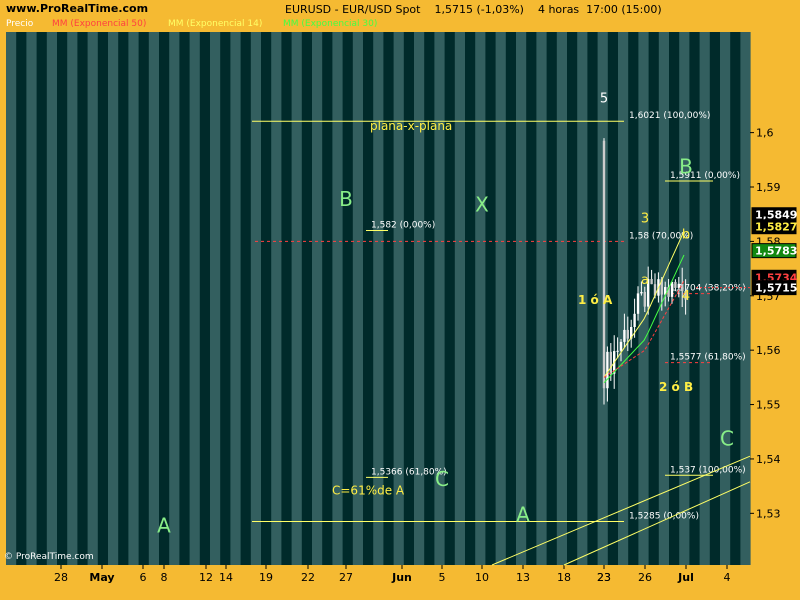 The width and height of the screenshot is (800, 600). Describe the element at coordinates (99, 24) in the screenshot. I see `legend-item-ema50: MM (Exponencial 50)` at that location.